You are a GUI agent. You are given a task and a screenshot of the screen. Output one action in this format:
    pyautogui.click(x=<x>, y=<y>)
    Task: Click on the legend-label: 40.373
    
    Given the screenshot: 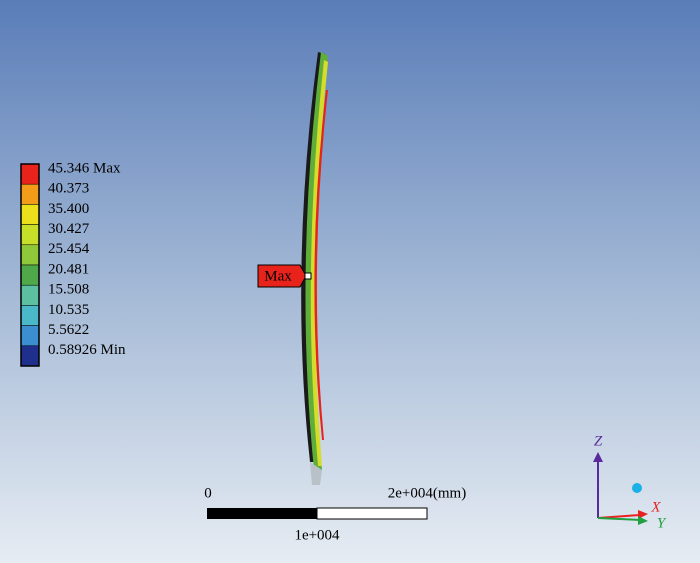 What is the action you would take?
    pyautogui.click(x=68, y=189)
    